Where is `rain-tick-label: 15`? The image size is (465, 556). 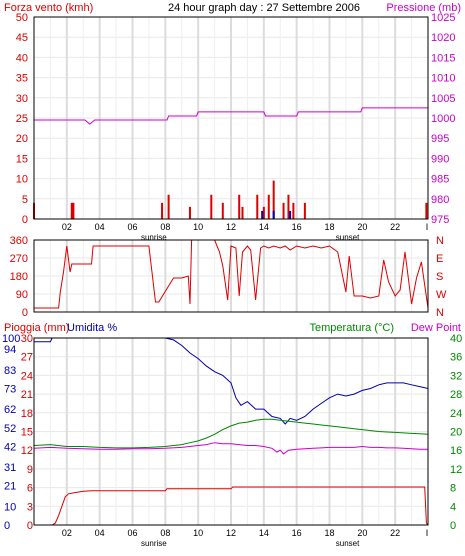
rain-tick-label: 15 is located at coordinates (27, 433).